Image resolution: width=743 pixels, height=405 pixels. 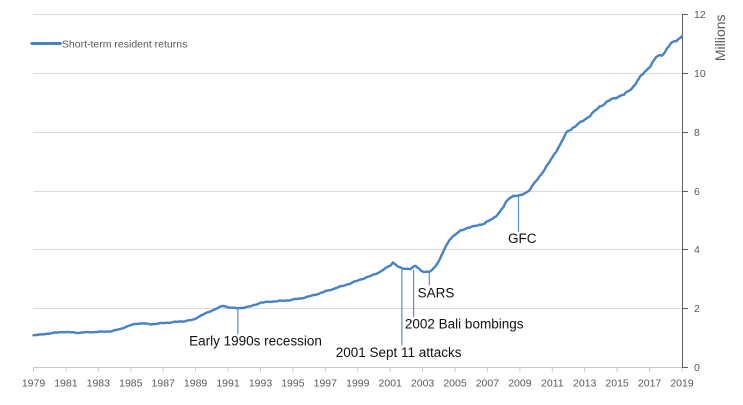 I want to click on svg-text: 2009, so click(x=520, y=384).